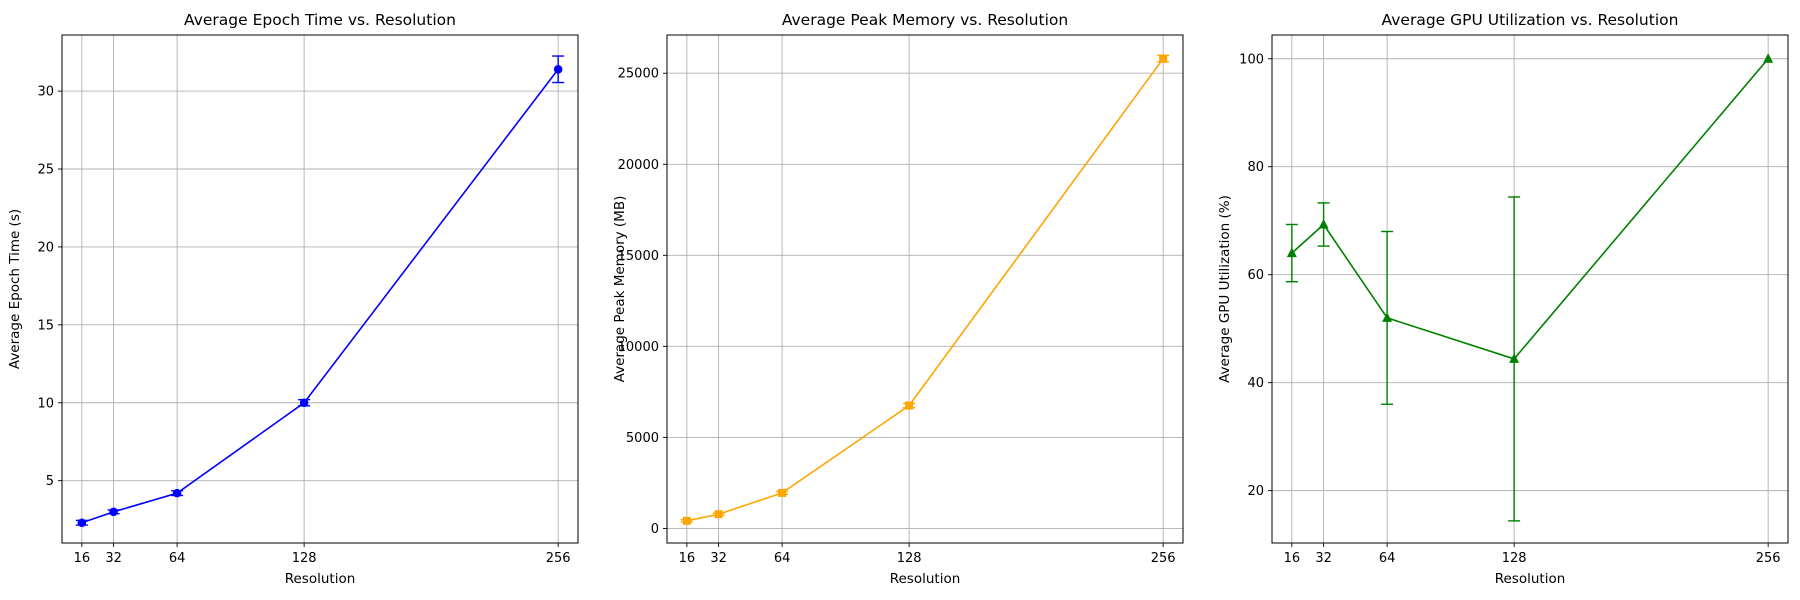  Describe the element at coordinates (1255, 275) in the screenshot. I see `y-tick-label: 60` at that location.